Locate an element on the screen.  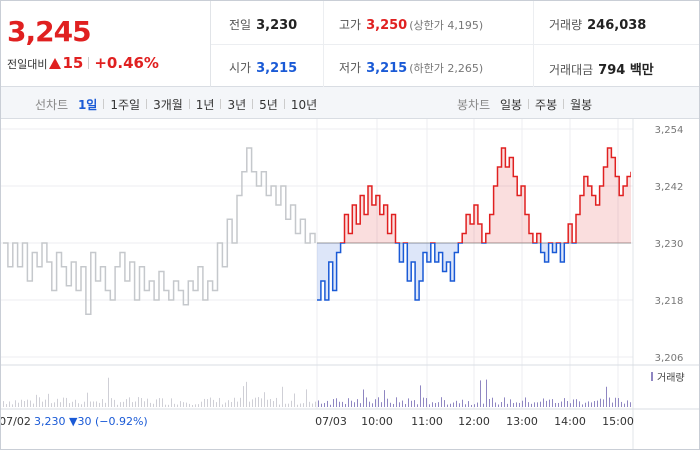
low-label: 저가 is located at coordinates (350, 68).